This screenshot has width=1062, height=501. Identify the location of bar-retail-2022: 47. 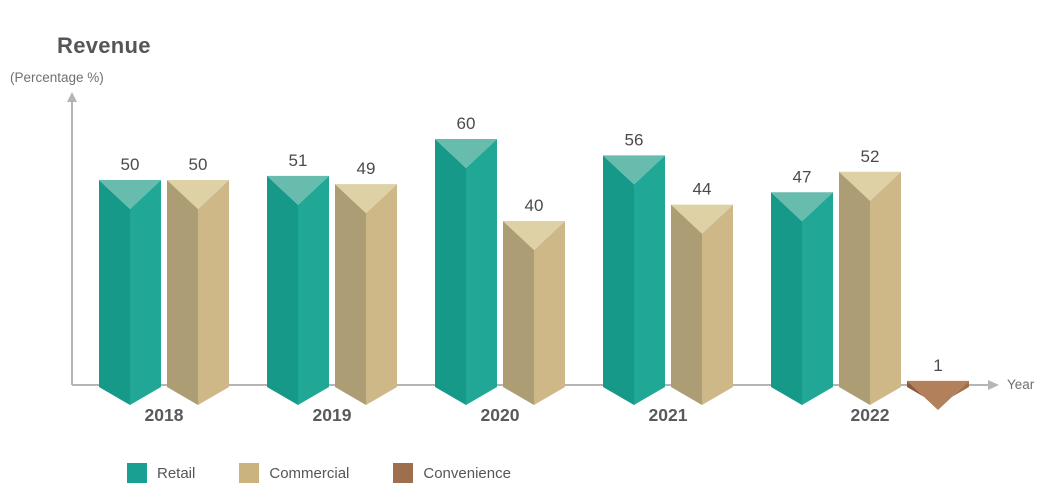
(802, 286).